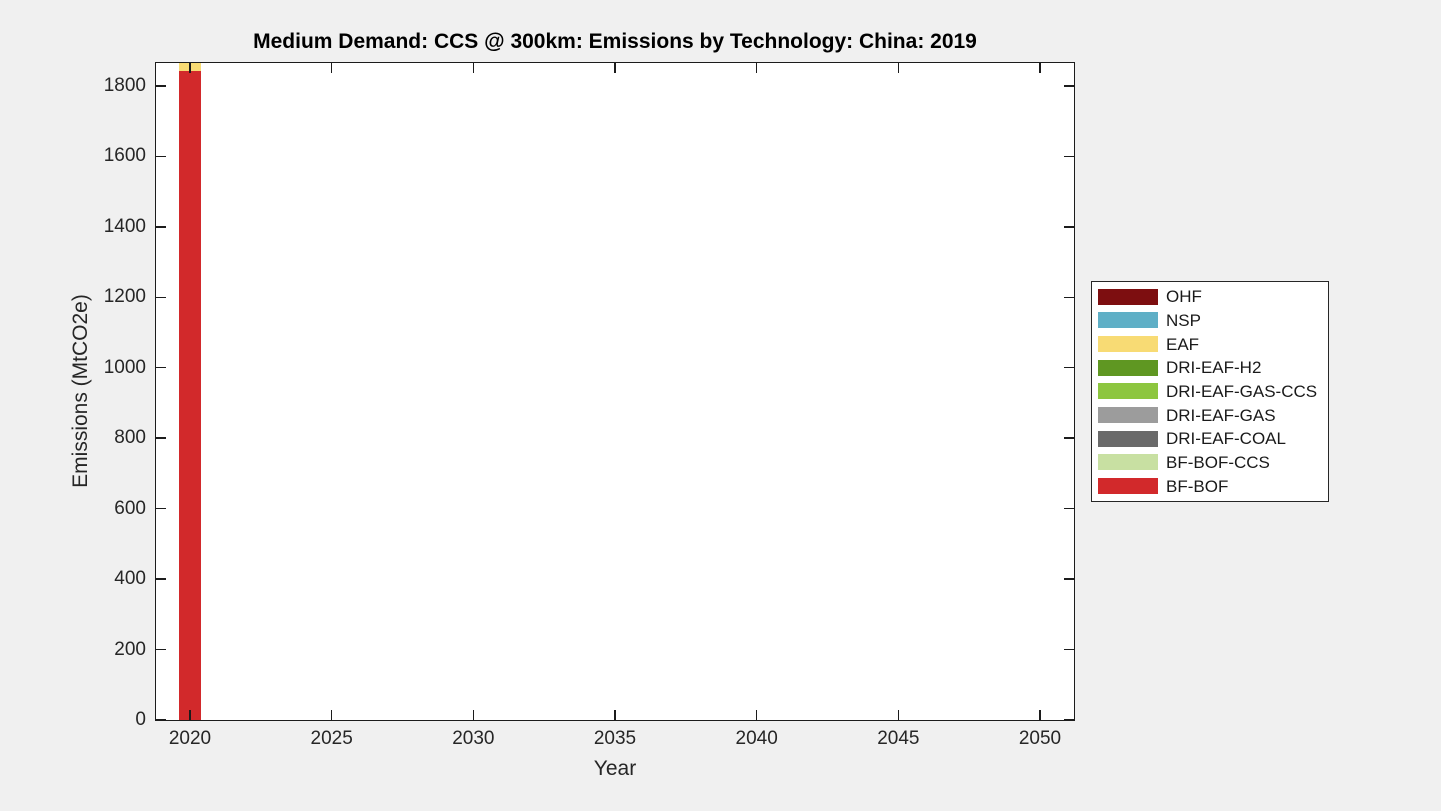 This screenshot has width=1441, height=811. What do you see at coordinates (473, 738) in the screenshot?
I see `x-tick-label: 2030` at bounding box center [473, 738].